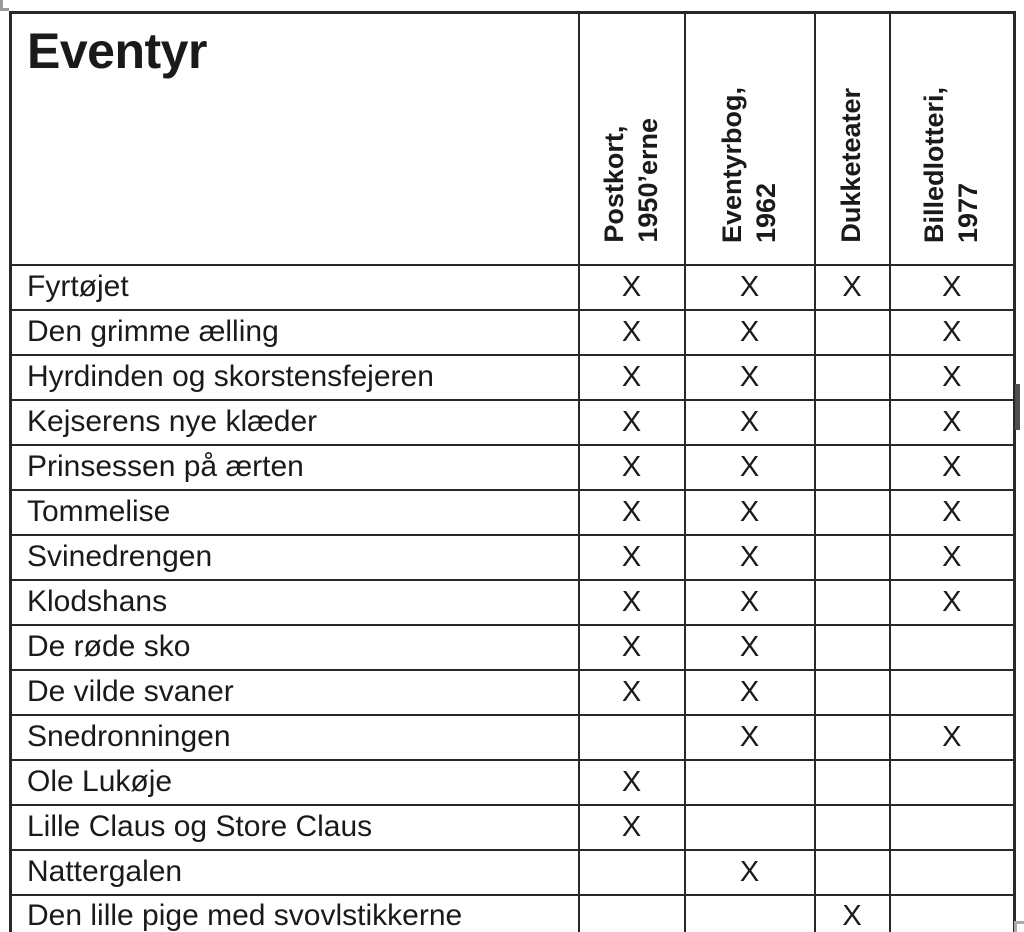 Image resolution: width=1024 pixels, height=932 pixels. I want to click on table-row: Den grimme ælling X X X, so click(512, 332).